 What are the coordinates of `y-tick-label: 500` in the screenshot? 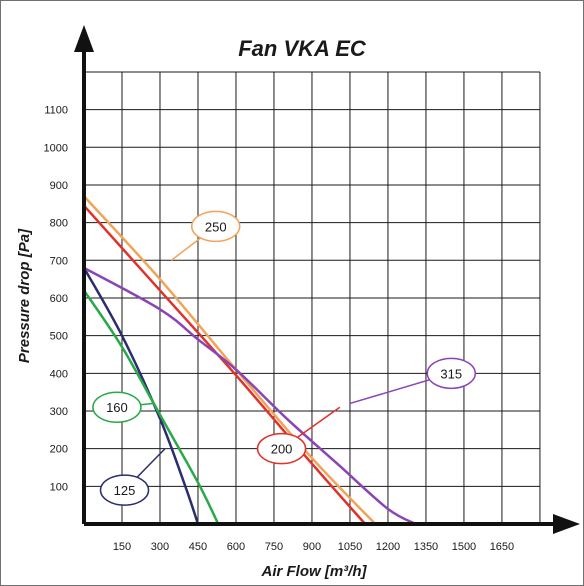 It's located at (59, 337).